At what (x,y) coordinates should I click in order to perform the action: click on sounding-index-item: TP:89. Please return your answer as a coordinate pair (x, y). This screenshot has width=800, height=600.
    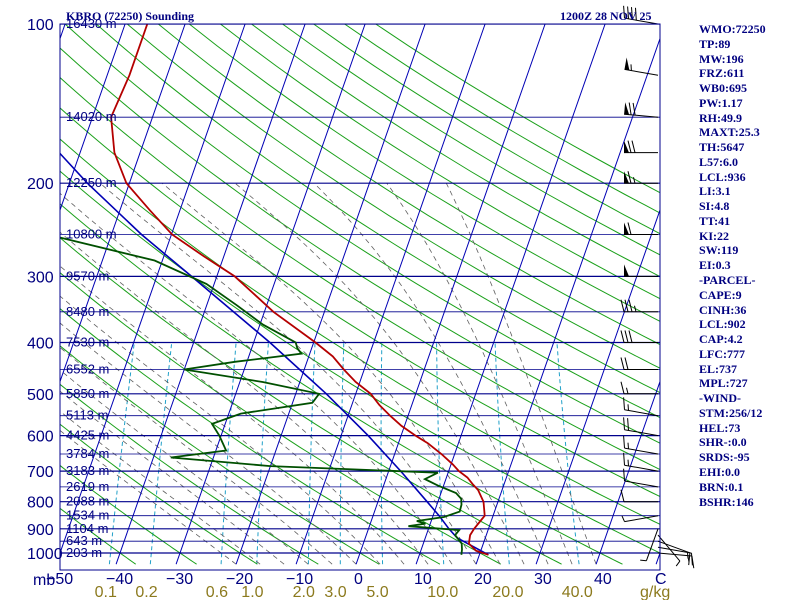
    Looking at the image, I should click on (715, 43).